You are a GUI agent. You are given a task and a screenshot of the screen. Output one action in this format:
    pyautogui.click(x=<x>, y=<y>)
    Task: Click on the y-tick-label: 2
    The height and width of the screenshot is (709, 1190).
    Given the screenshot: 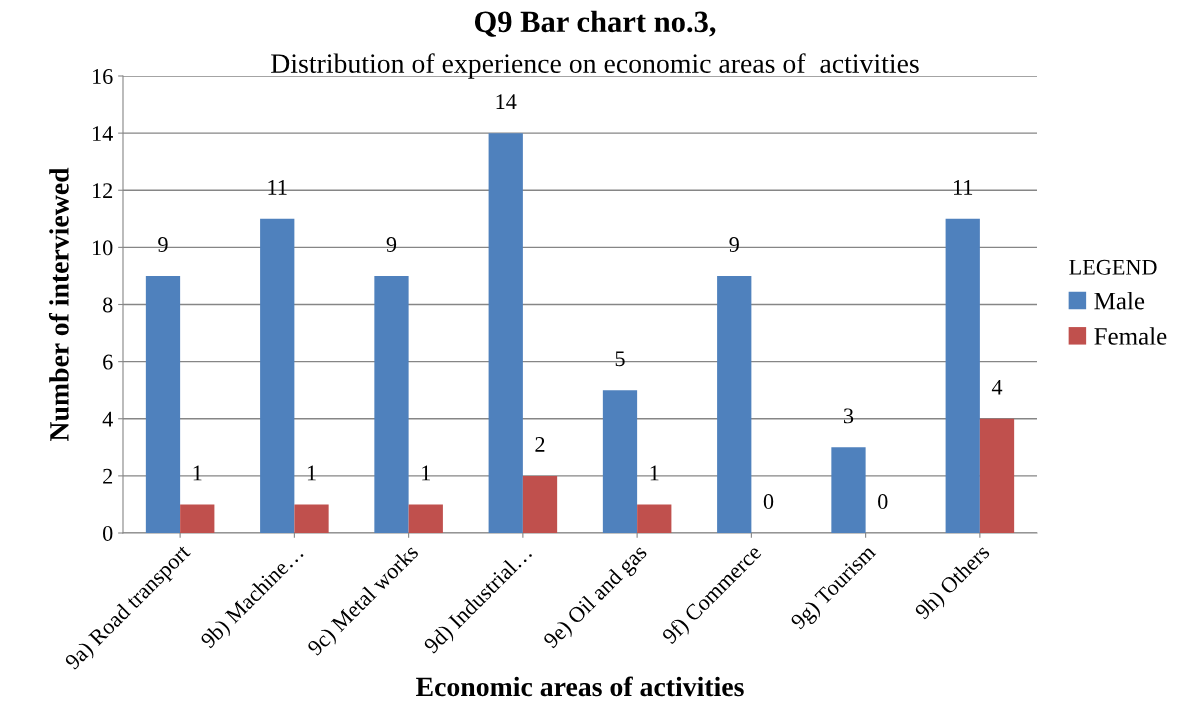 What is the action you would take?
    pyautogui.click(x=108, y=476)
    